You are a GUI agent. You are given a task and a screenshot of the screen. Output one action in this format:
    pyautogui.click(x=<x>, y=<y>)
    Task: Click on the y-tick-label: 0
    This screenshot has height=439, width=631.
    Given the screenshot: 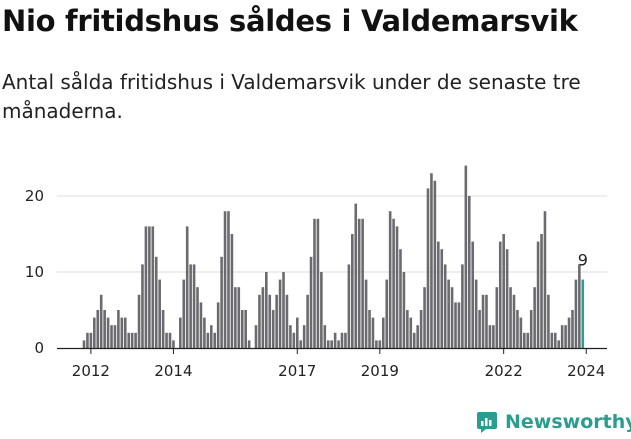 What is the action you would take?
    pyautogui.click(x=39, y=348)
    